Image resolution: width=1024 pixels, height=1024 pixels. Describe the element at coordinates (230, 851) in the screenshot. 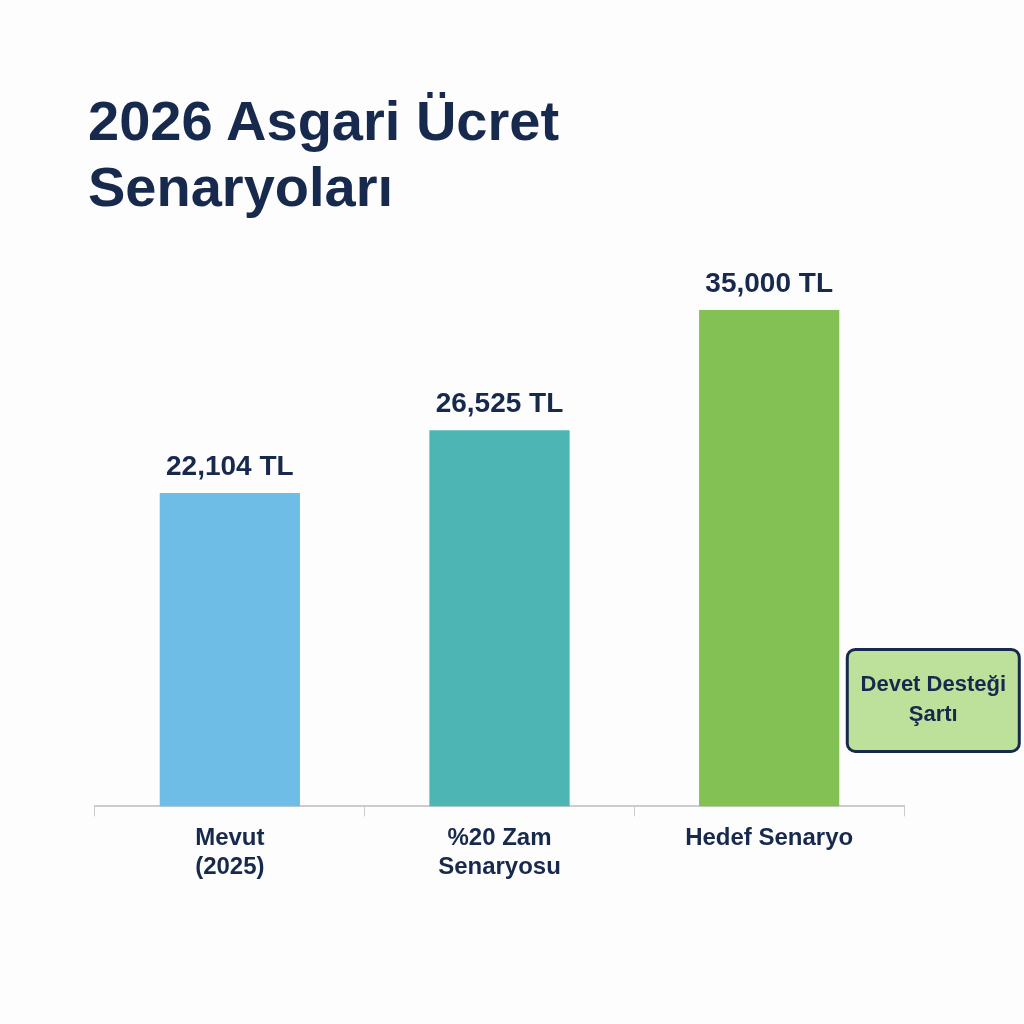

I see `x-tick-label: Mevut (2025)` at that location.